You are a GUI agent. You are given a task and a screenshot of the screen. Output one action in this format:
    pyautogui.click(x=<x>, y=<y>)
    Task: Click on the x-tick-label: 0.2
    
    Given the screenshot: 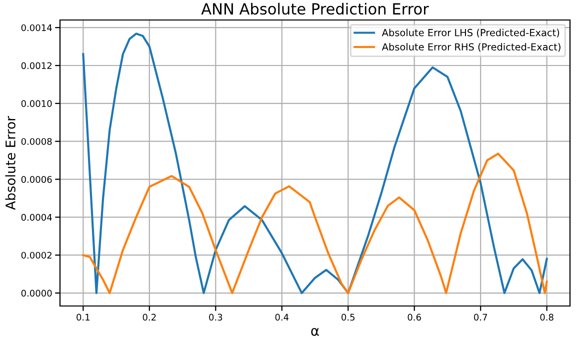 What is the action you would take?
    pyautogui.click(x=149, y=317)
    